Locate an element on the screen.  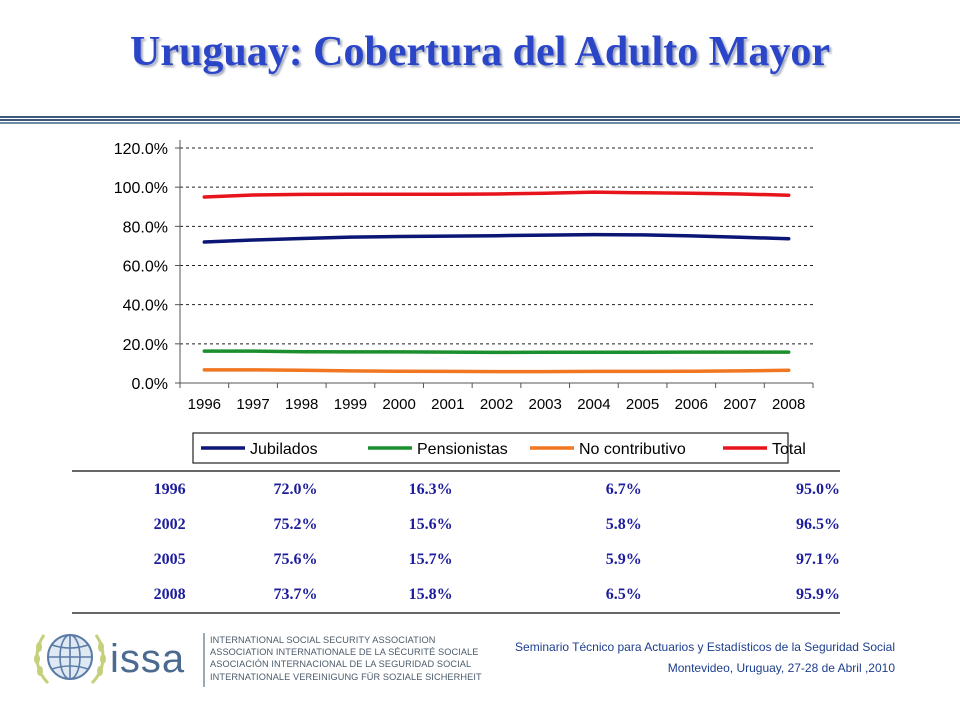
x-tick-label: 2008 is located at coordinates (788, 404).